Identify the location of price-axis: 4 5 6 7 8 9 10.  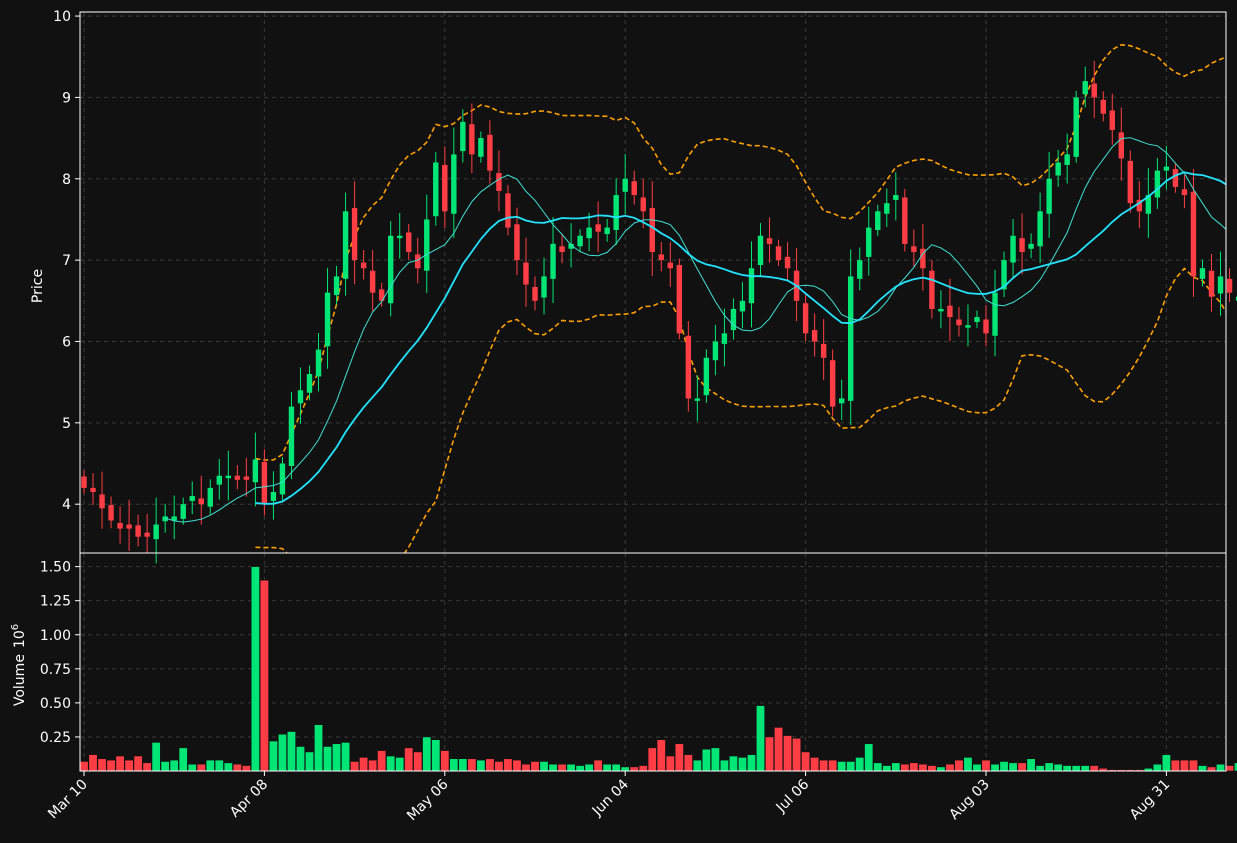
(66, 261).